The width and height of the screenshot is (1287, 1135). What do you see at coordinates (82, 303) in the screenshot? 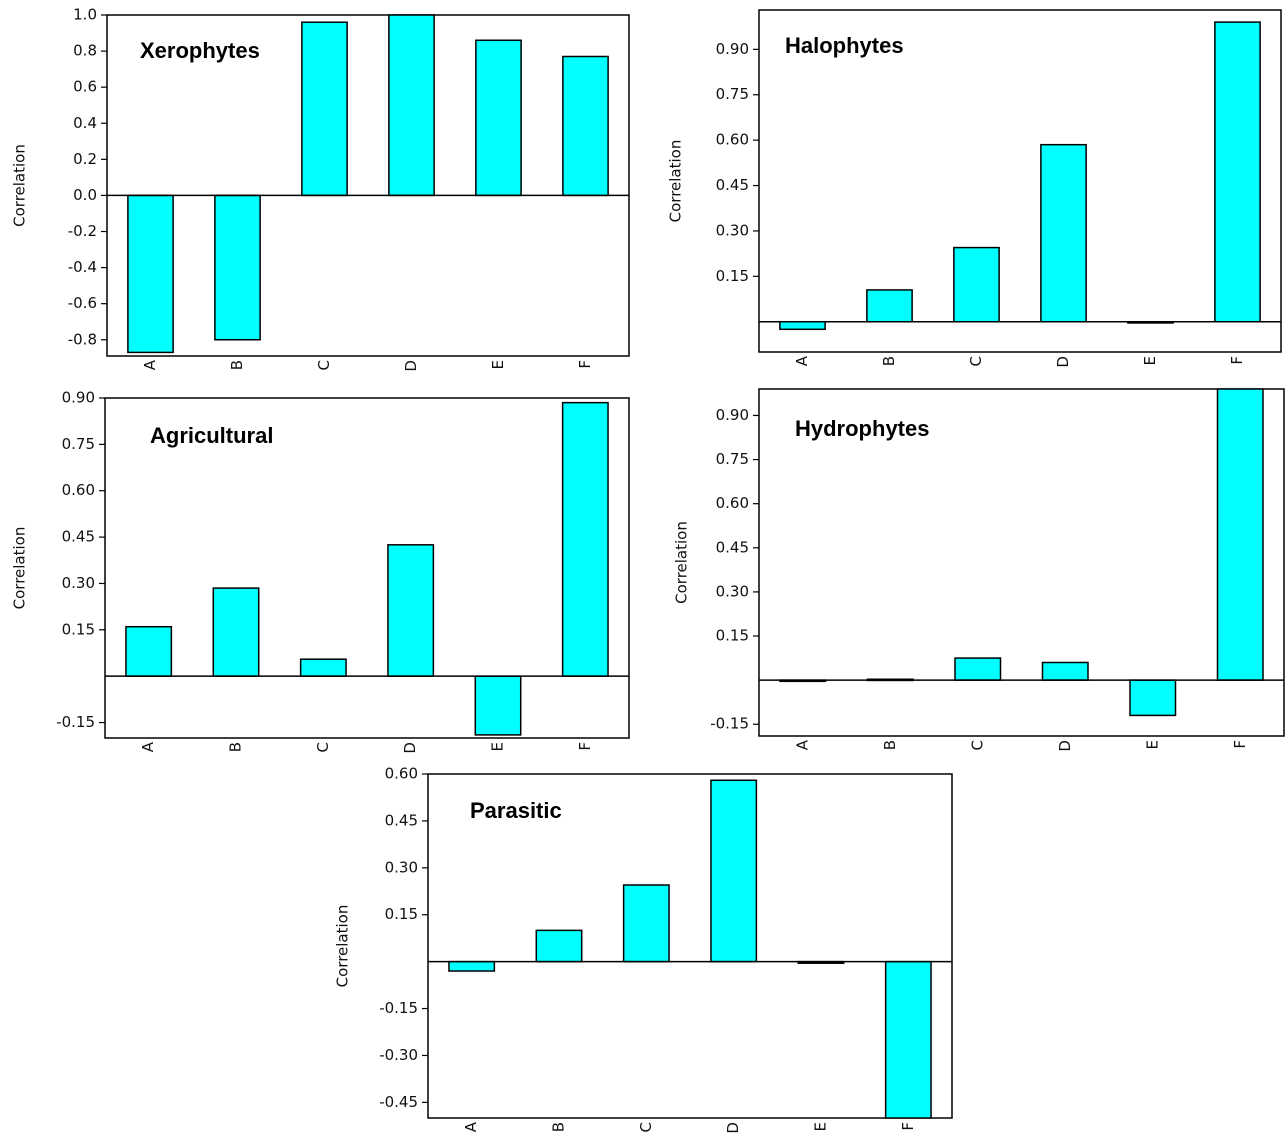
I see `y-tick-label: -0.6` at bounding box center [82, 303].